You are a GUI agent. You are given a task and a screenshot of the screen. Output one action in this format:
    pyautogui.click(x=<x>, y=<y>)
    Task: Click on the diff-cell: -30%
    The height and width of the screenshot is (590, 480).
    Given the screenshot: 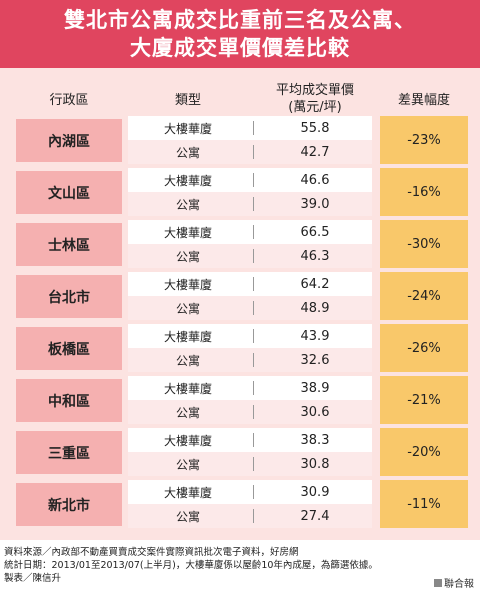 What is the action you would take?
    pyautogui.click(x=424, y=244)
    